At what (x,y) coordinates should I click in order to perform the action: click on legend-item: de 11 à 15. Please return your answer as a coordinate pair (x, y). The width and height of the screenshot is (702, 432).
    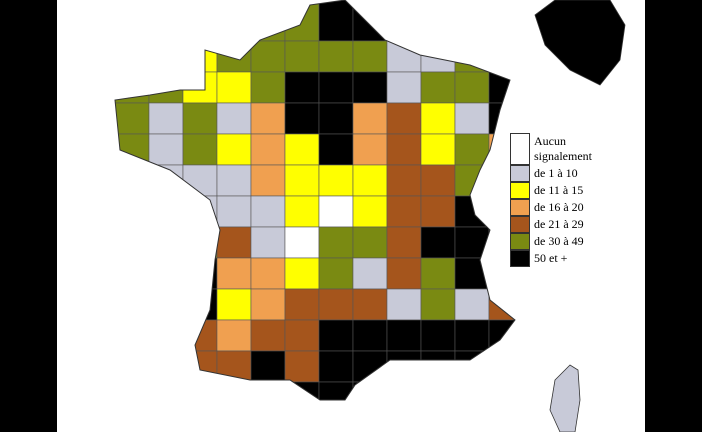
    Looking at the image, I should click on (560, 190).